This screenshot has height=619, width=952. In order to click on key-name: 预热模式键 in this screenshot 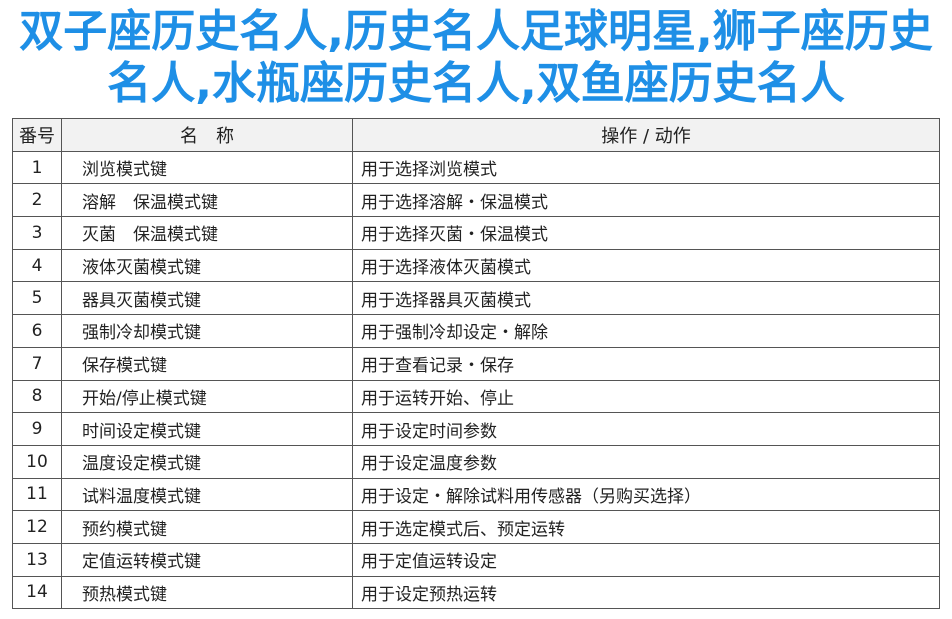, I will do `click(207, 592)`.